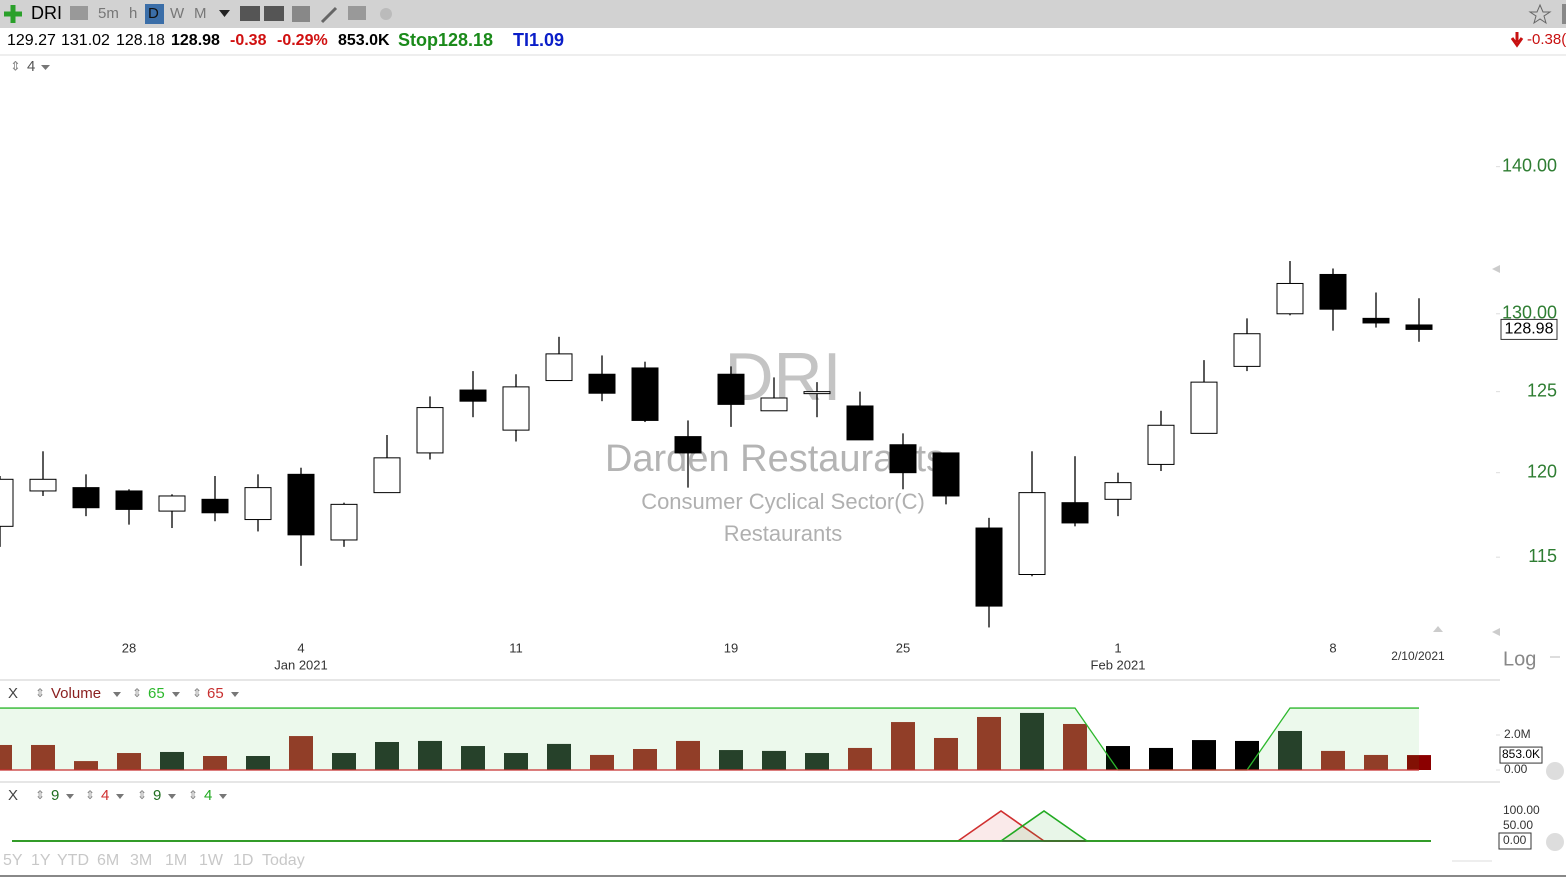  Describe the element at coordinates (177, 13) in the screenshot. I see `interval: W` at that location.